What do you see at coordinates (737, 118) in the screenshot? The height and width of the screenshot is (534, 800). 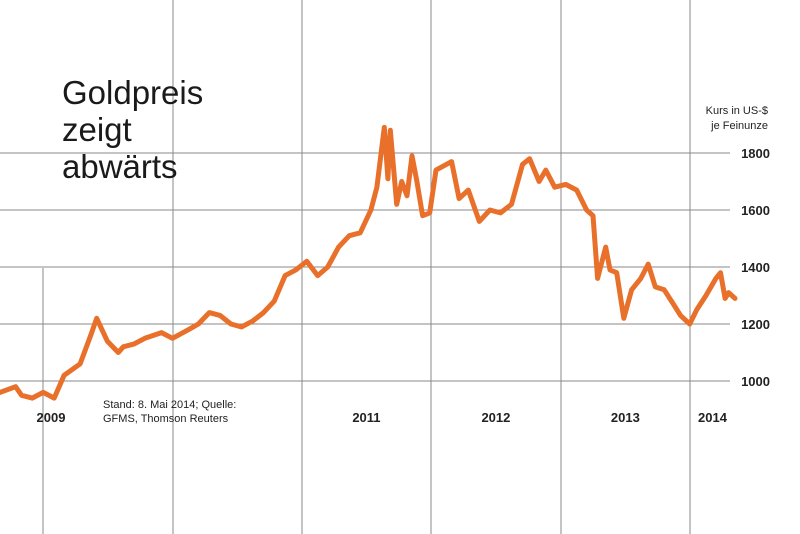 I see `y-axis-unit-label: Kurs in US-$ je Feinunze` at bounding box center [737, 118].